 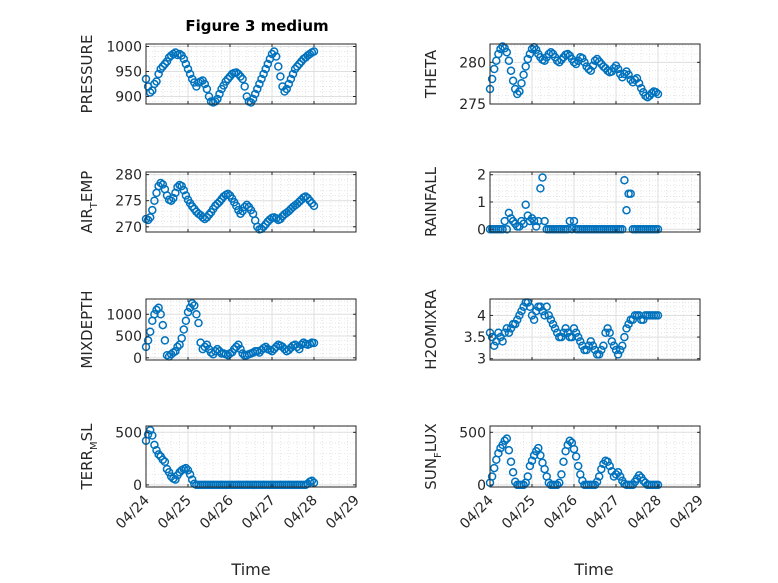 I want to click on axes-box, so click(x=251, y=74).